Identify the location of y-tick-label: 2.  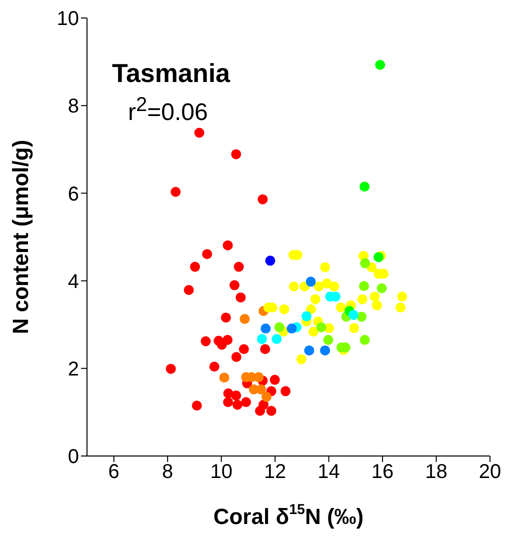
(73, 369).